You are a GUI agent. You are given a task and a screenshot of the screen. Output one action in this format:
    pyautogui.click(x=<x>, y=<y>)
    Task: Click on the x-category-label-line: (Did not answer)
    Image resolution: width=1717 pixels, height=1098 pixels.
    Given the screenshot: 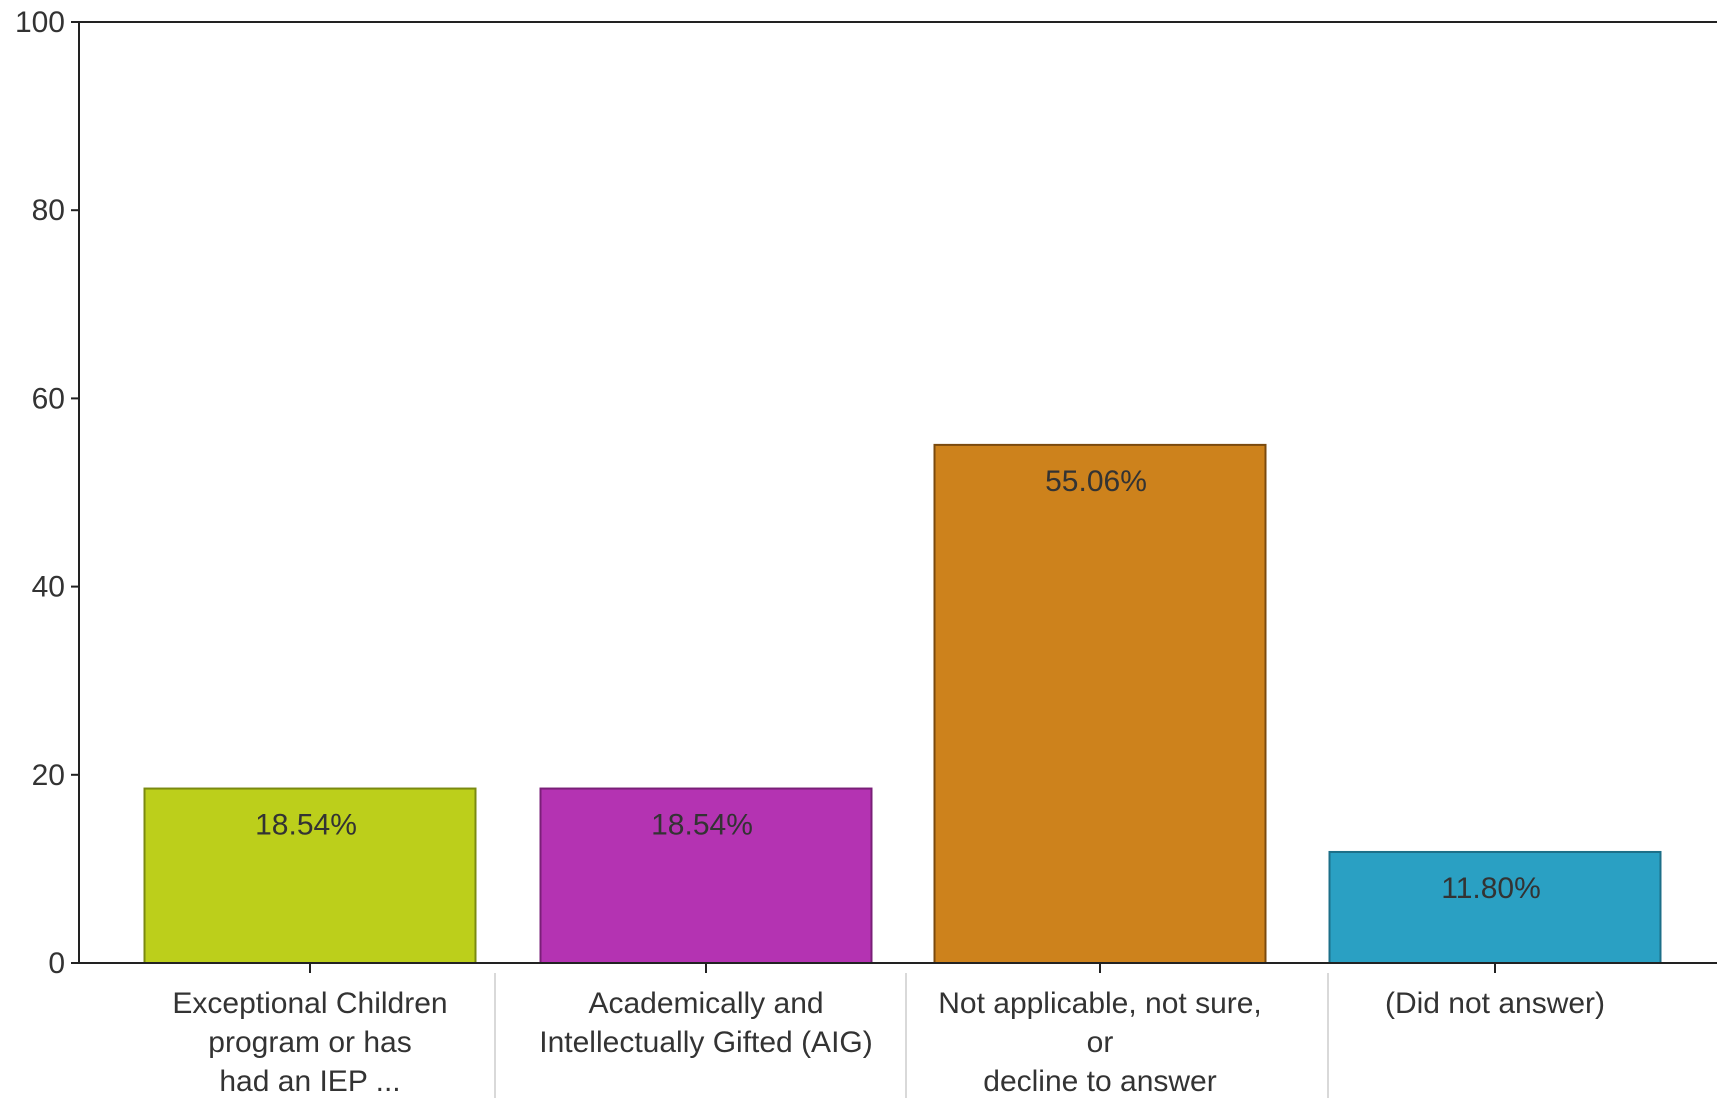 What is the action you would take?
    pyautogui.click(x=1495, y=1003)
    